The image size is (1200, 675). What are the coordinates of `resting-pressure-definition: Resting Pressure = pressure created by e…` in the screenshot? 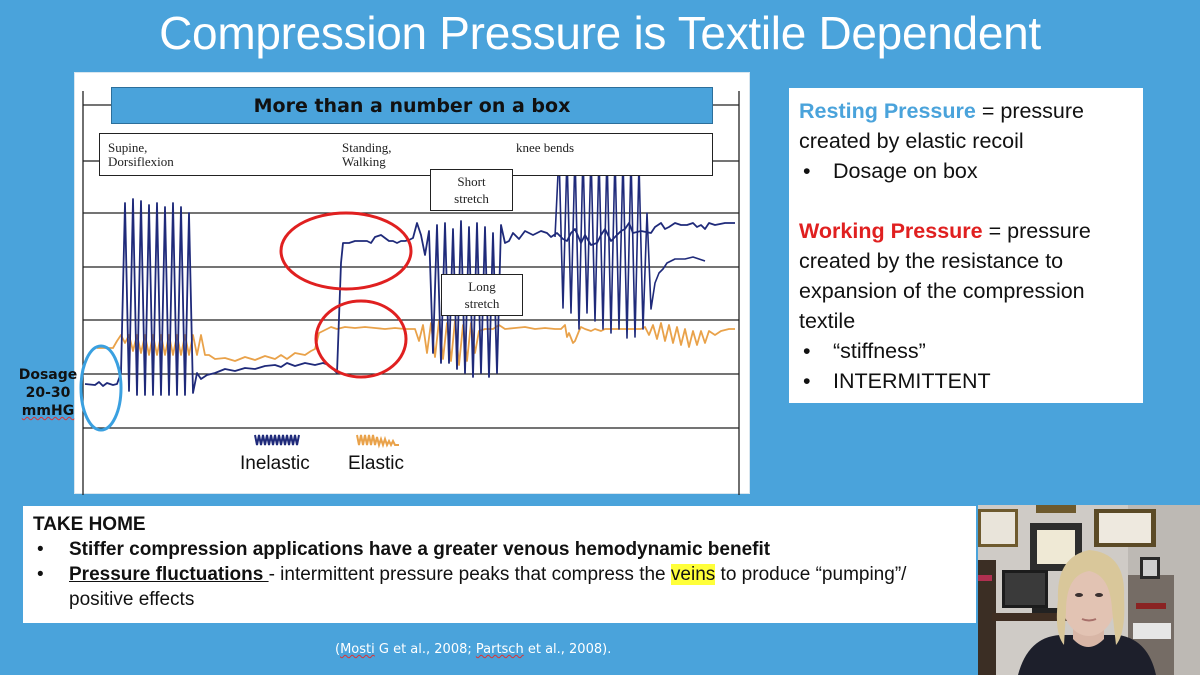 It's located at (942, 126).